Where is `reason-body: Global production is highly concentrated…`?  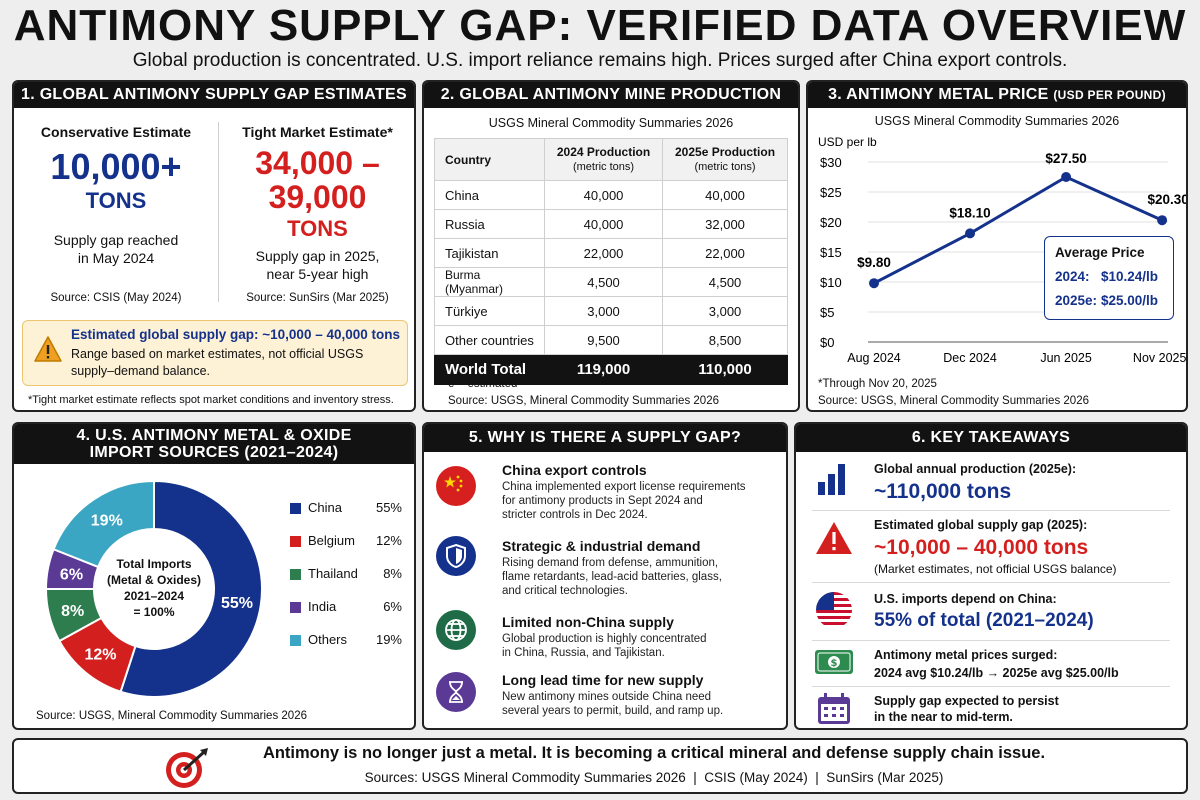 reason-body: Global production is highly concentrated… is located at coordinates (604, 646).